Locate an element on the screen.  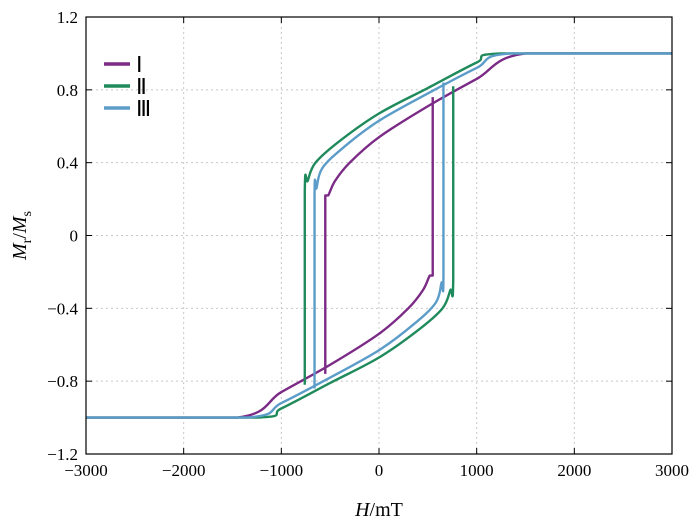
y-tick-label: 0.4 is located at coordinates (68, 163).